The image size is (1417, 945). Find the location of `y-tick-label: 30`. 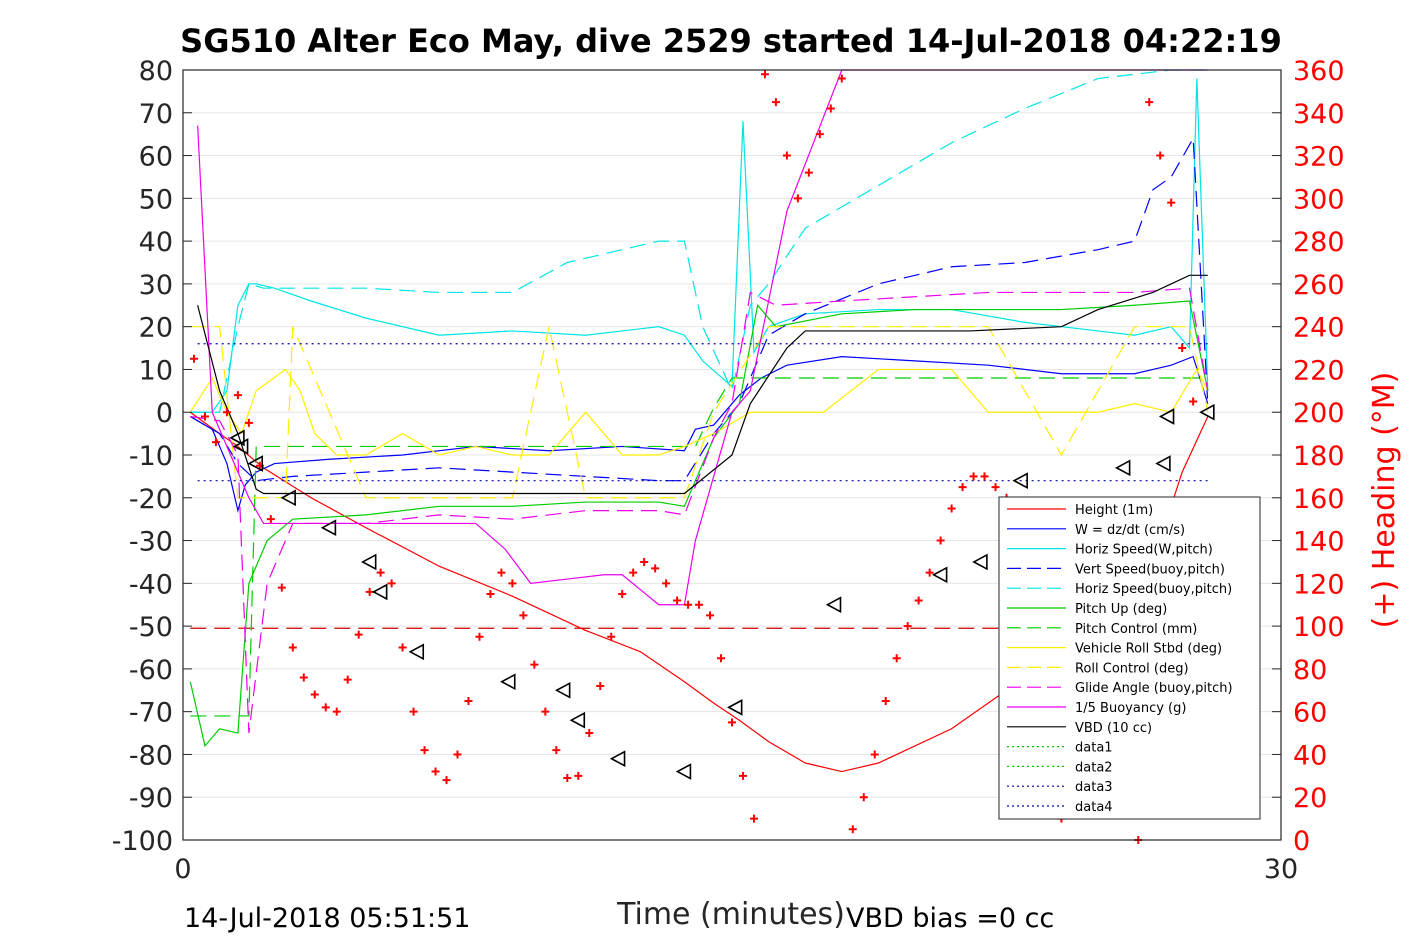

y-tick-label: 30 is located at coordinates (156, 285).